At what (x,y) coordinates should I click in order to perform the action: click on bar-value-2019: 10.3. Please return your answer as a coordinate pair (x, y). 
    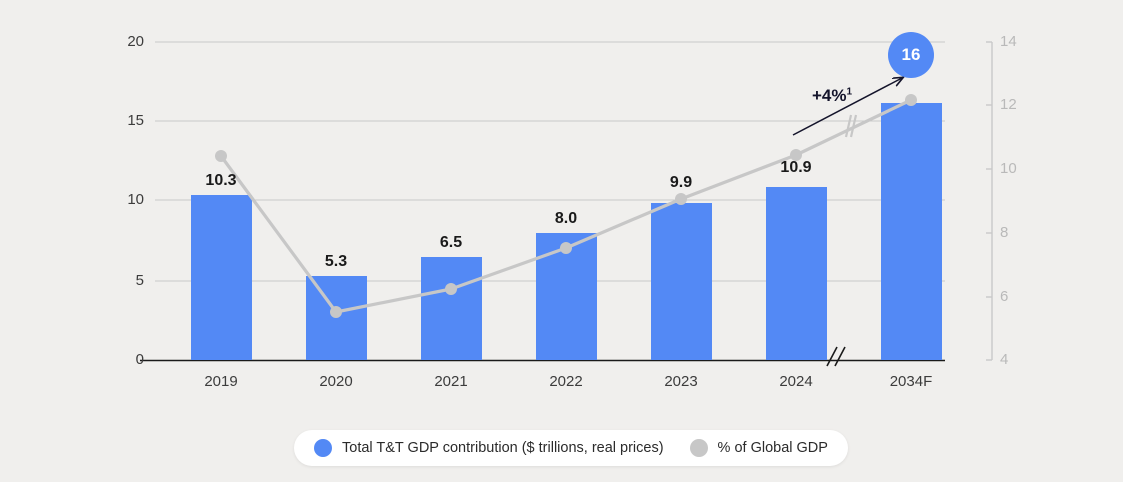
    Looking at the image, I should click on (221, 180).